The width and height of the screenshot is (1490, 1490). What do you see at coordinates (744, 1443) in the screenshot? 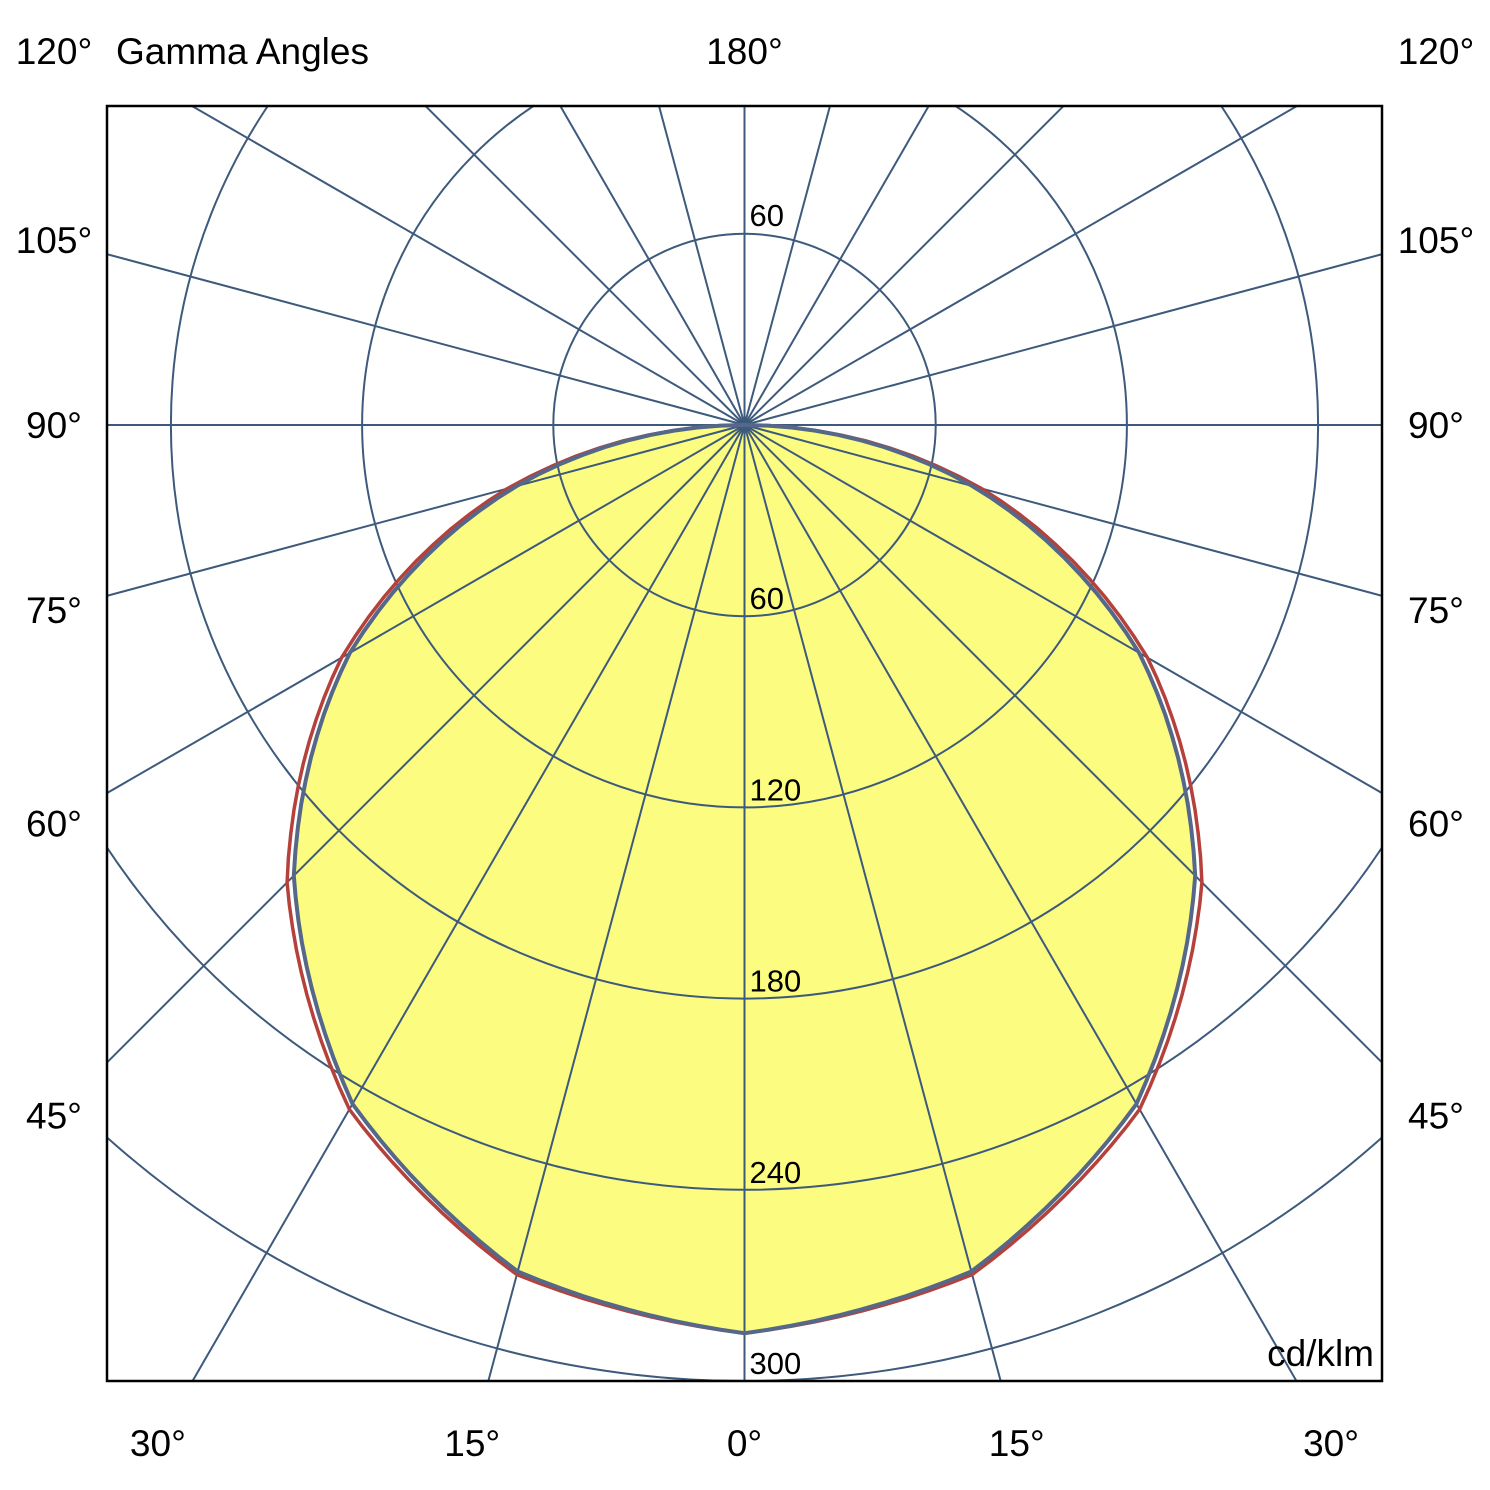
I see `gamma-axis-label-bottom: 0°` at bounding box center [744, 1443].